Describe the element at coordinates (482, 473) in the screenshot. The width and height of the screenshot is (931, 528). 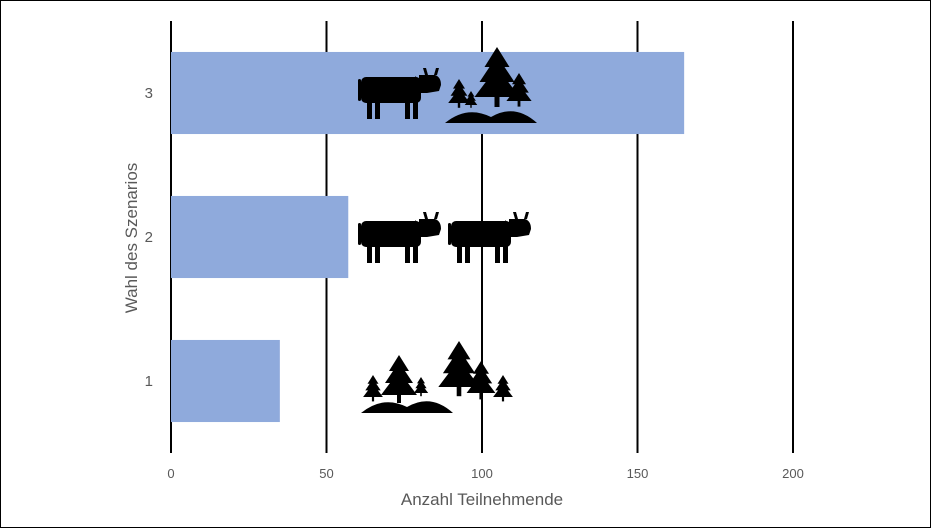
I see `x-tick-label-100: 100` at that location.